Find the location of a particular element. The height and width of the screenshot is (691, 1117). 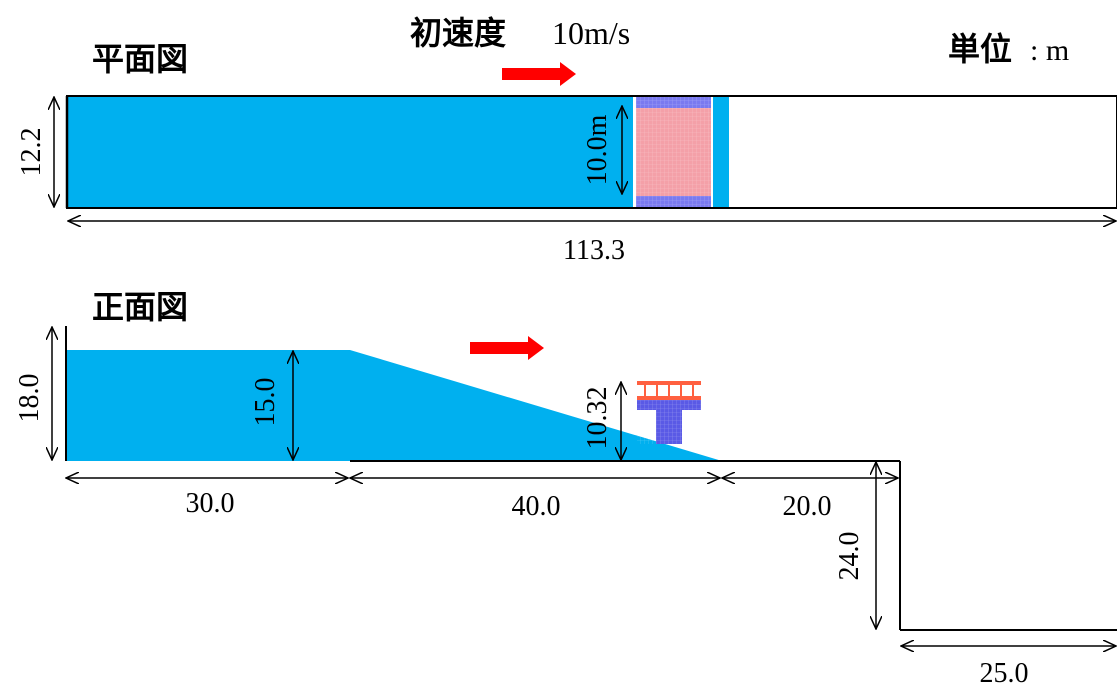

unit-label: 単位 is located at coordinates (980, 49).